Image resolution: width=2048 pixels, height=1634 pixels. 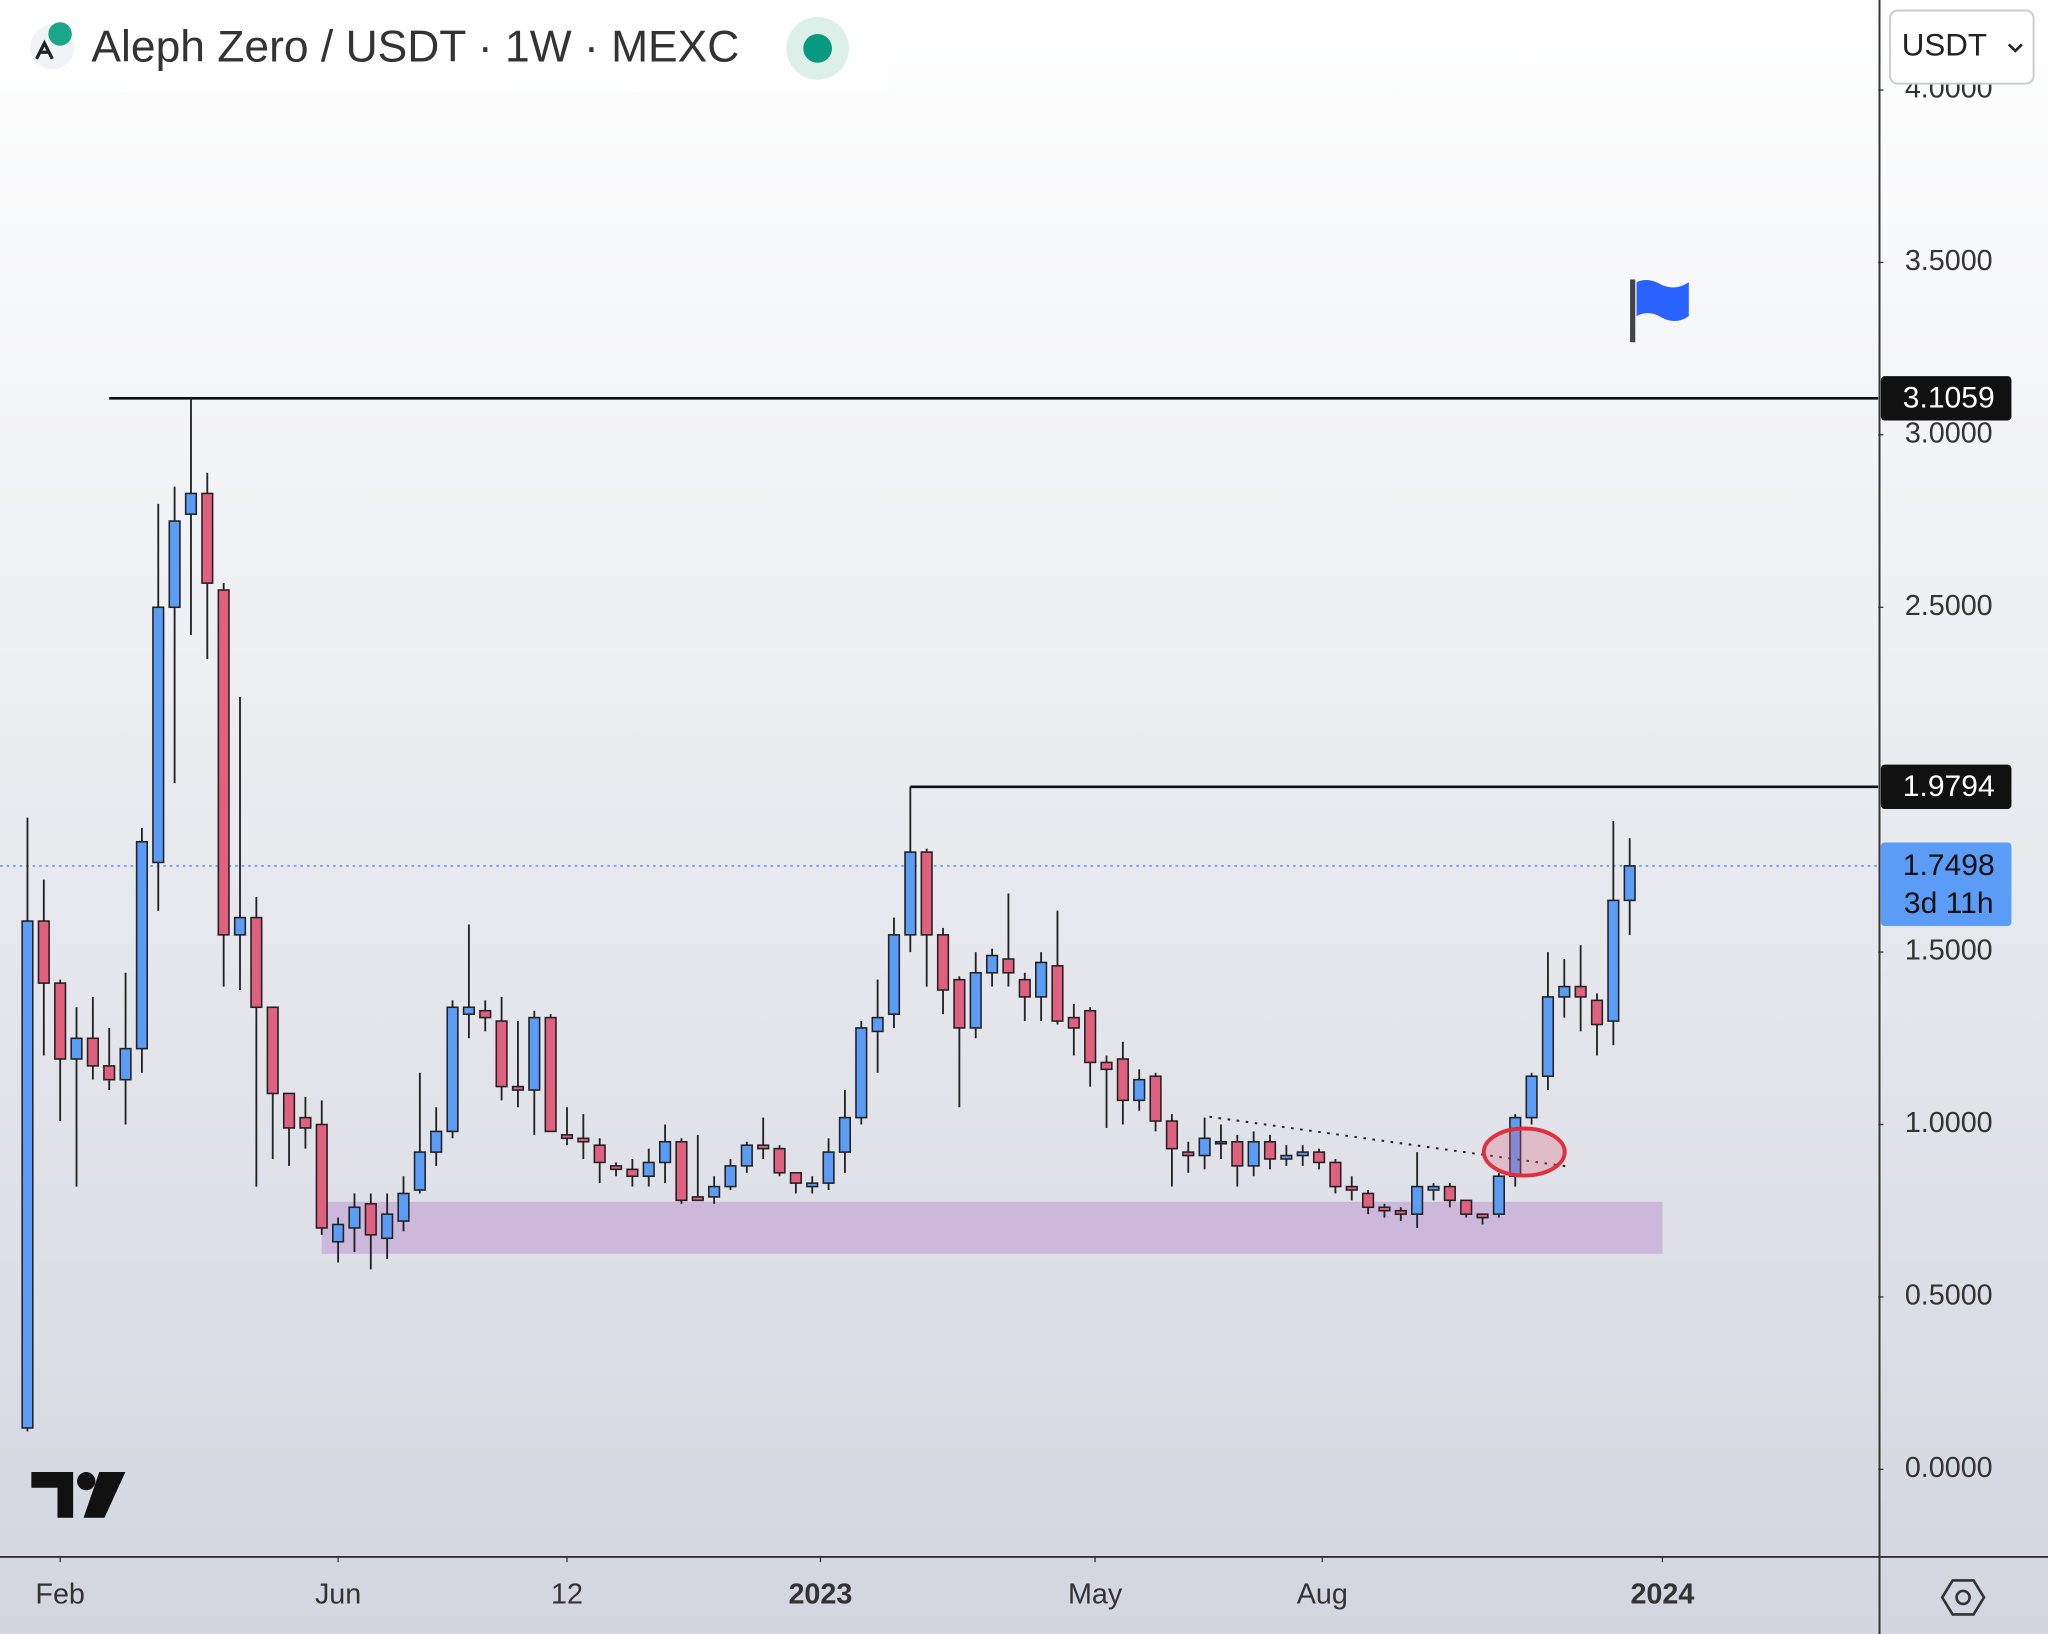 What do you see at coordinates (52, 46) in the screenshot?
I see `symbol-icon` at bounding box center [52, 46].